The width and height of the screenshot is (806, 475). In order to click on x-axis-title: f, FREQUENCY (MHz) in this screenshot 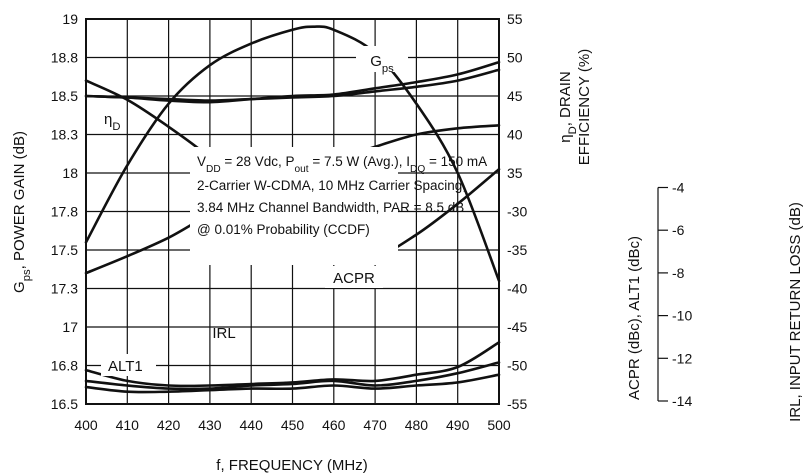, I will do `click(291, 465)`.